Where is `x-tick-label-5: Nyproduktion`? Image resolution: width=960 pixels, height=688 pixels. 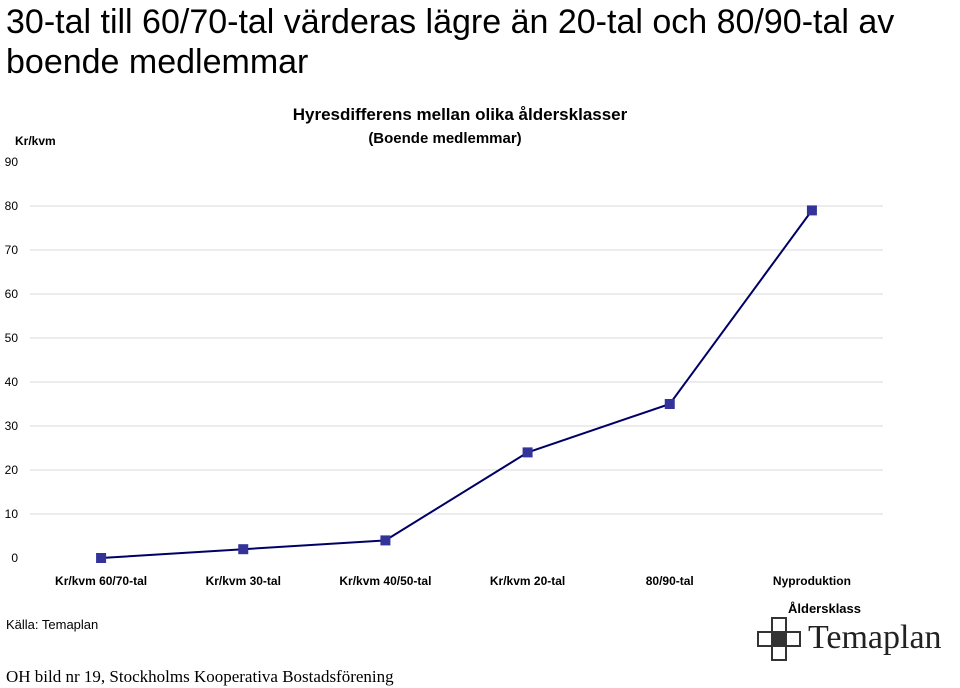 x-tick-label-5: Nyproduktion is located at coordinates (812, 581).